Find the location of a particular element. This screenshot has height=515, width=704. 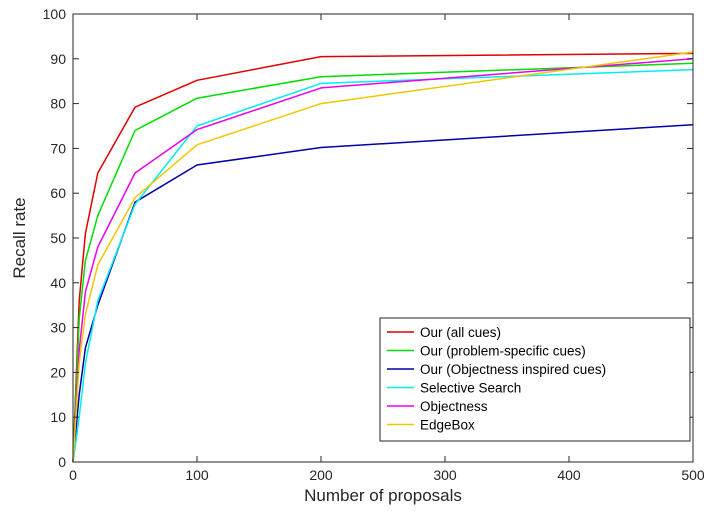

y-tick-label-8: 80 is located at coordinates (58, 104).